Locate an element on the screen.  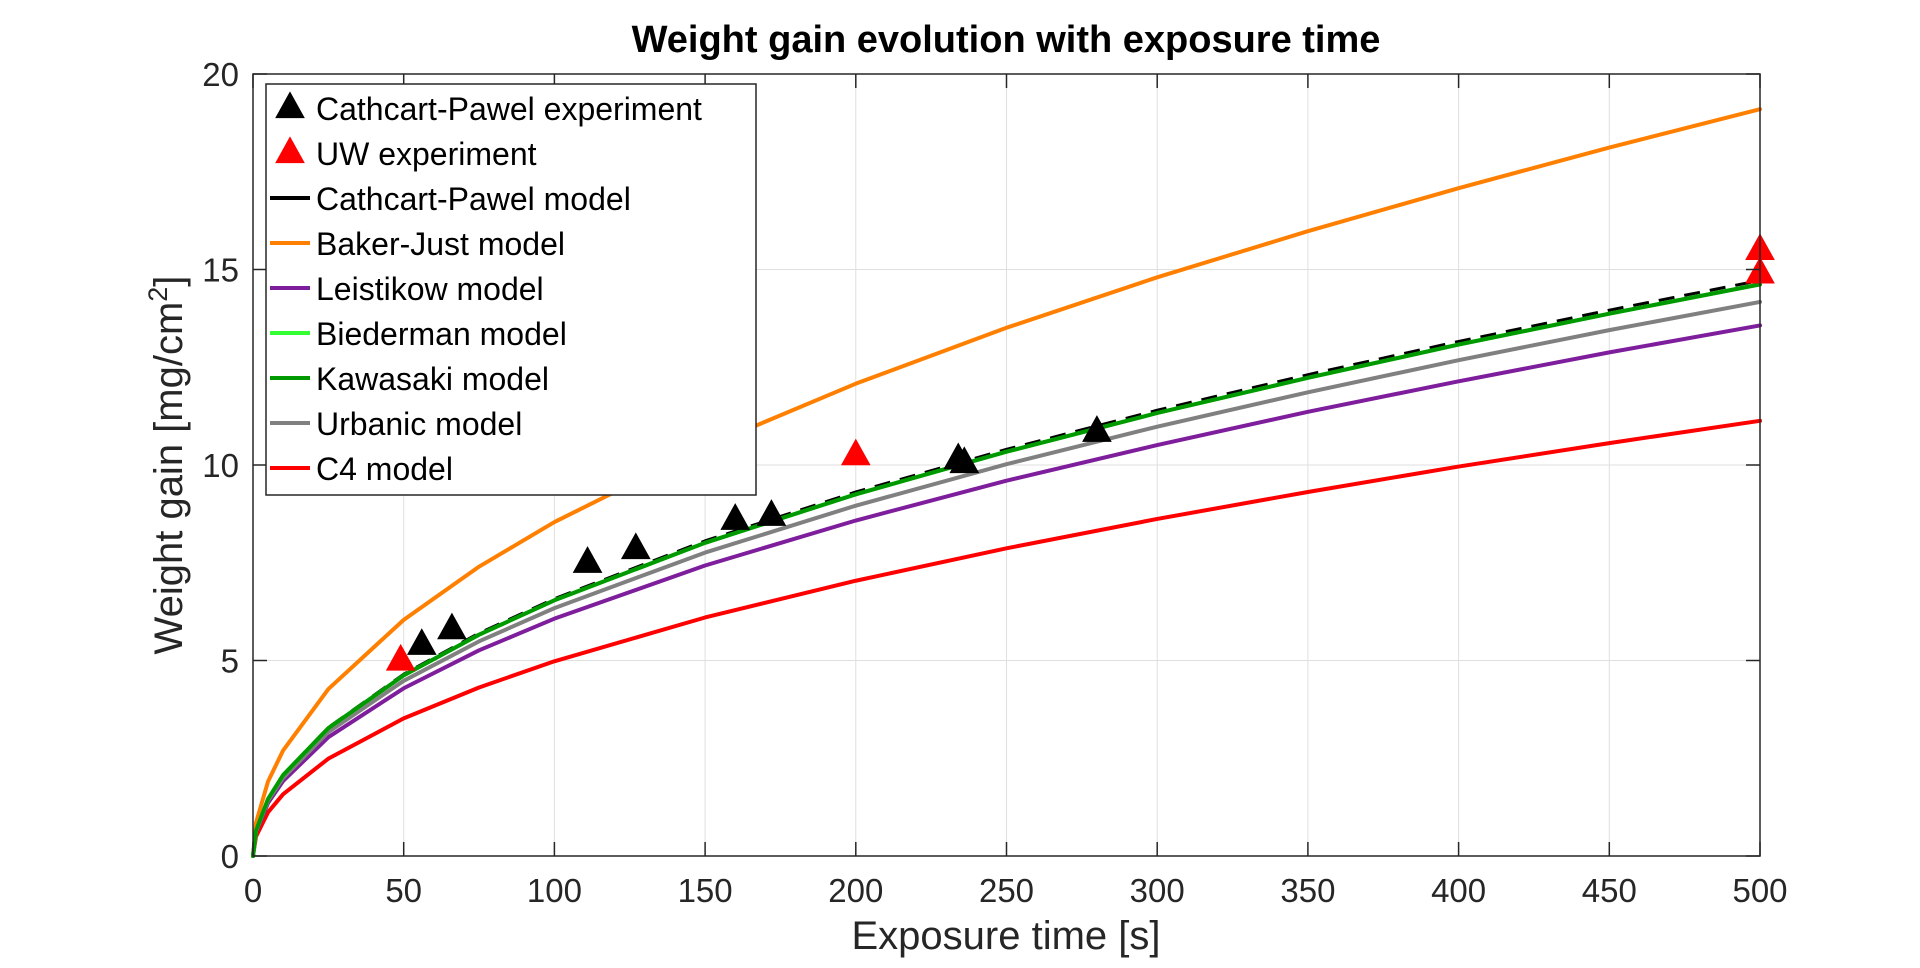
x-tick-label: 500 is located at coordinates (1759, 890).